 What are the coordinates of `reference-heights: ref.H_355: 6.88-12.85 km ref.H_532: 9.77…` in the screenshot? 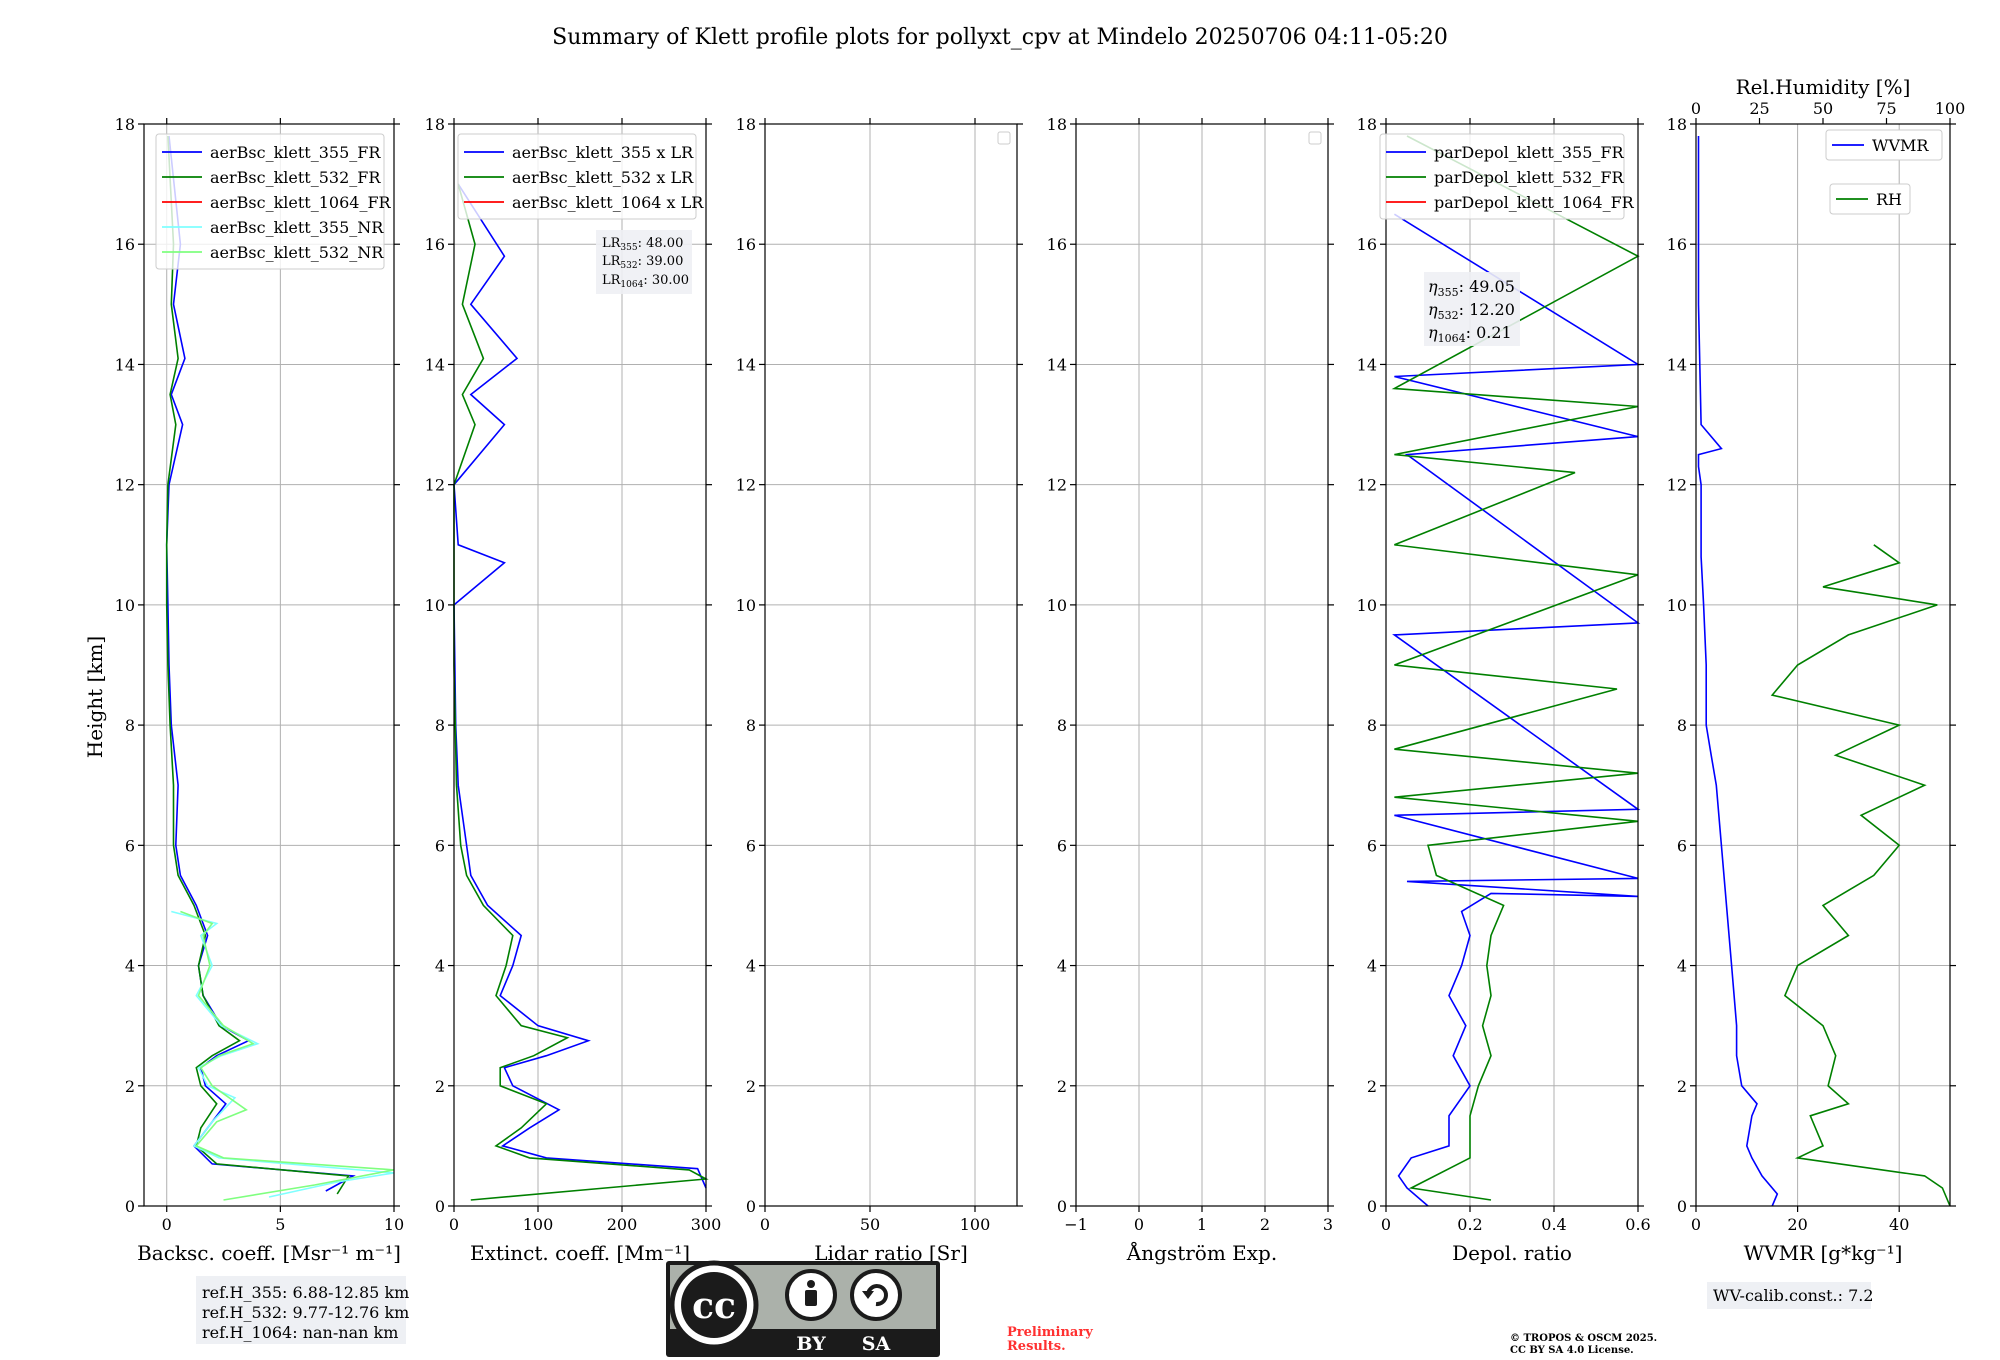 It's located at (302, 1310).